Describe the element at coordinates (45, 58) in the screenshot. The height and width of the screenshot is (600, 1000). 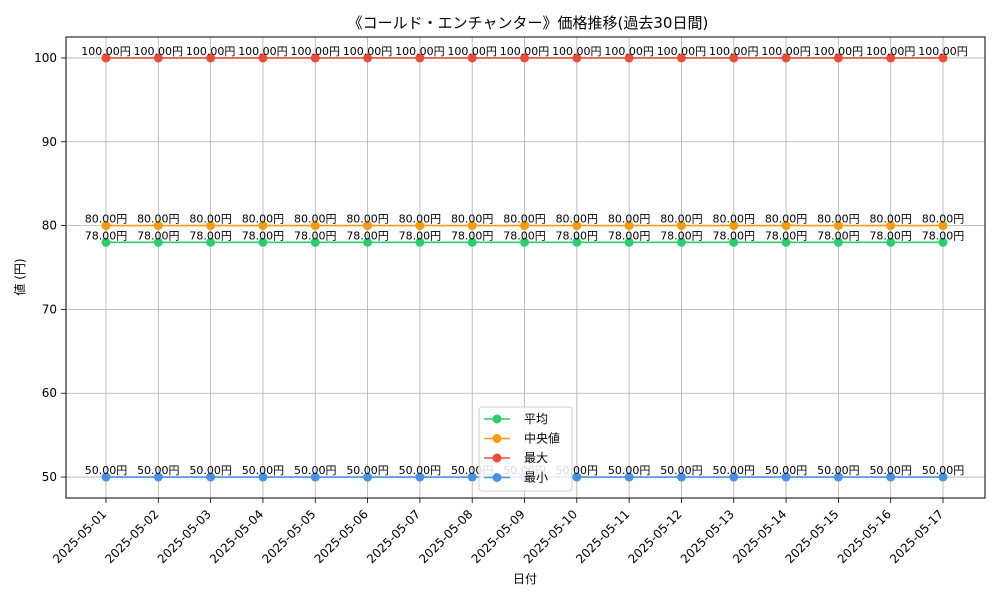
I see `y-tick-label: 100` at that location.